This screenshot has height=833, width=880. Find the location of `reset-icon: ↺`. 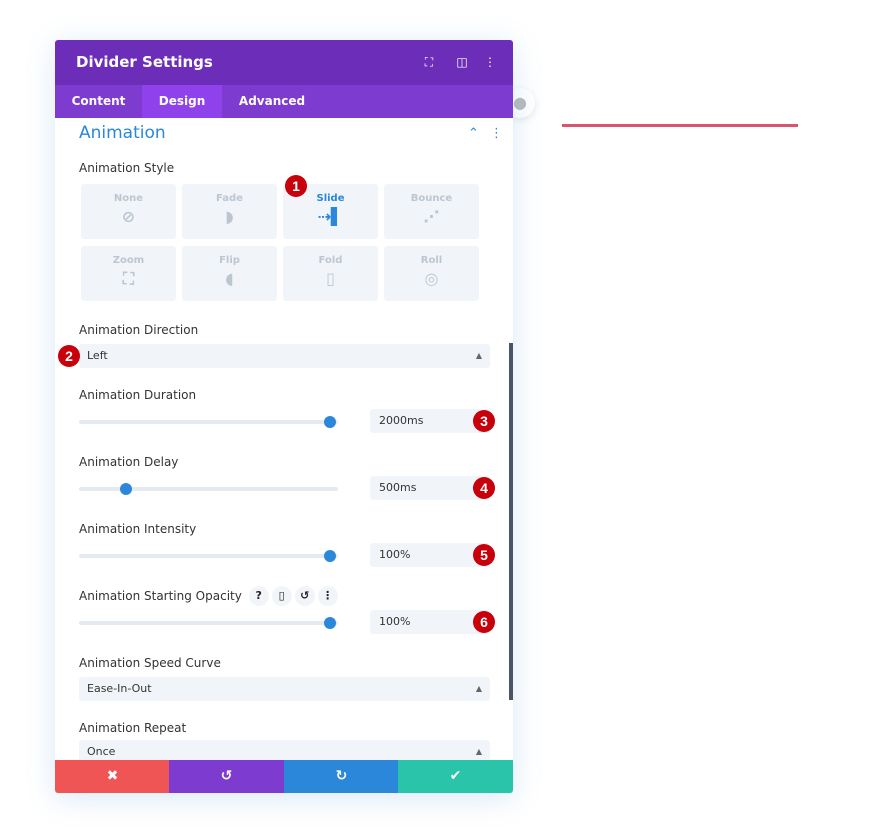

reset-icon: ↺ is located at coordinates (304, 596).